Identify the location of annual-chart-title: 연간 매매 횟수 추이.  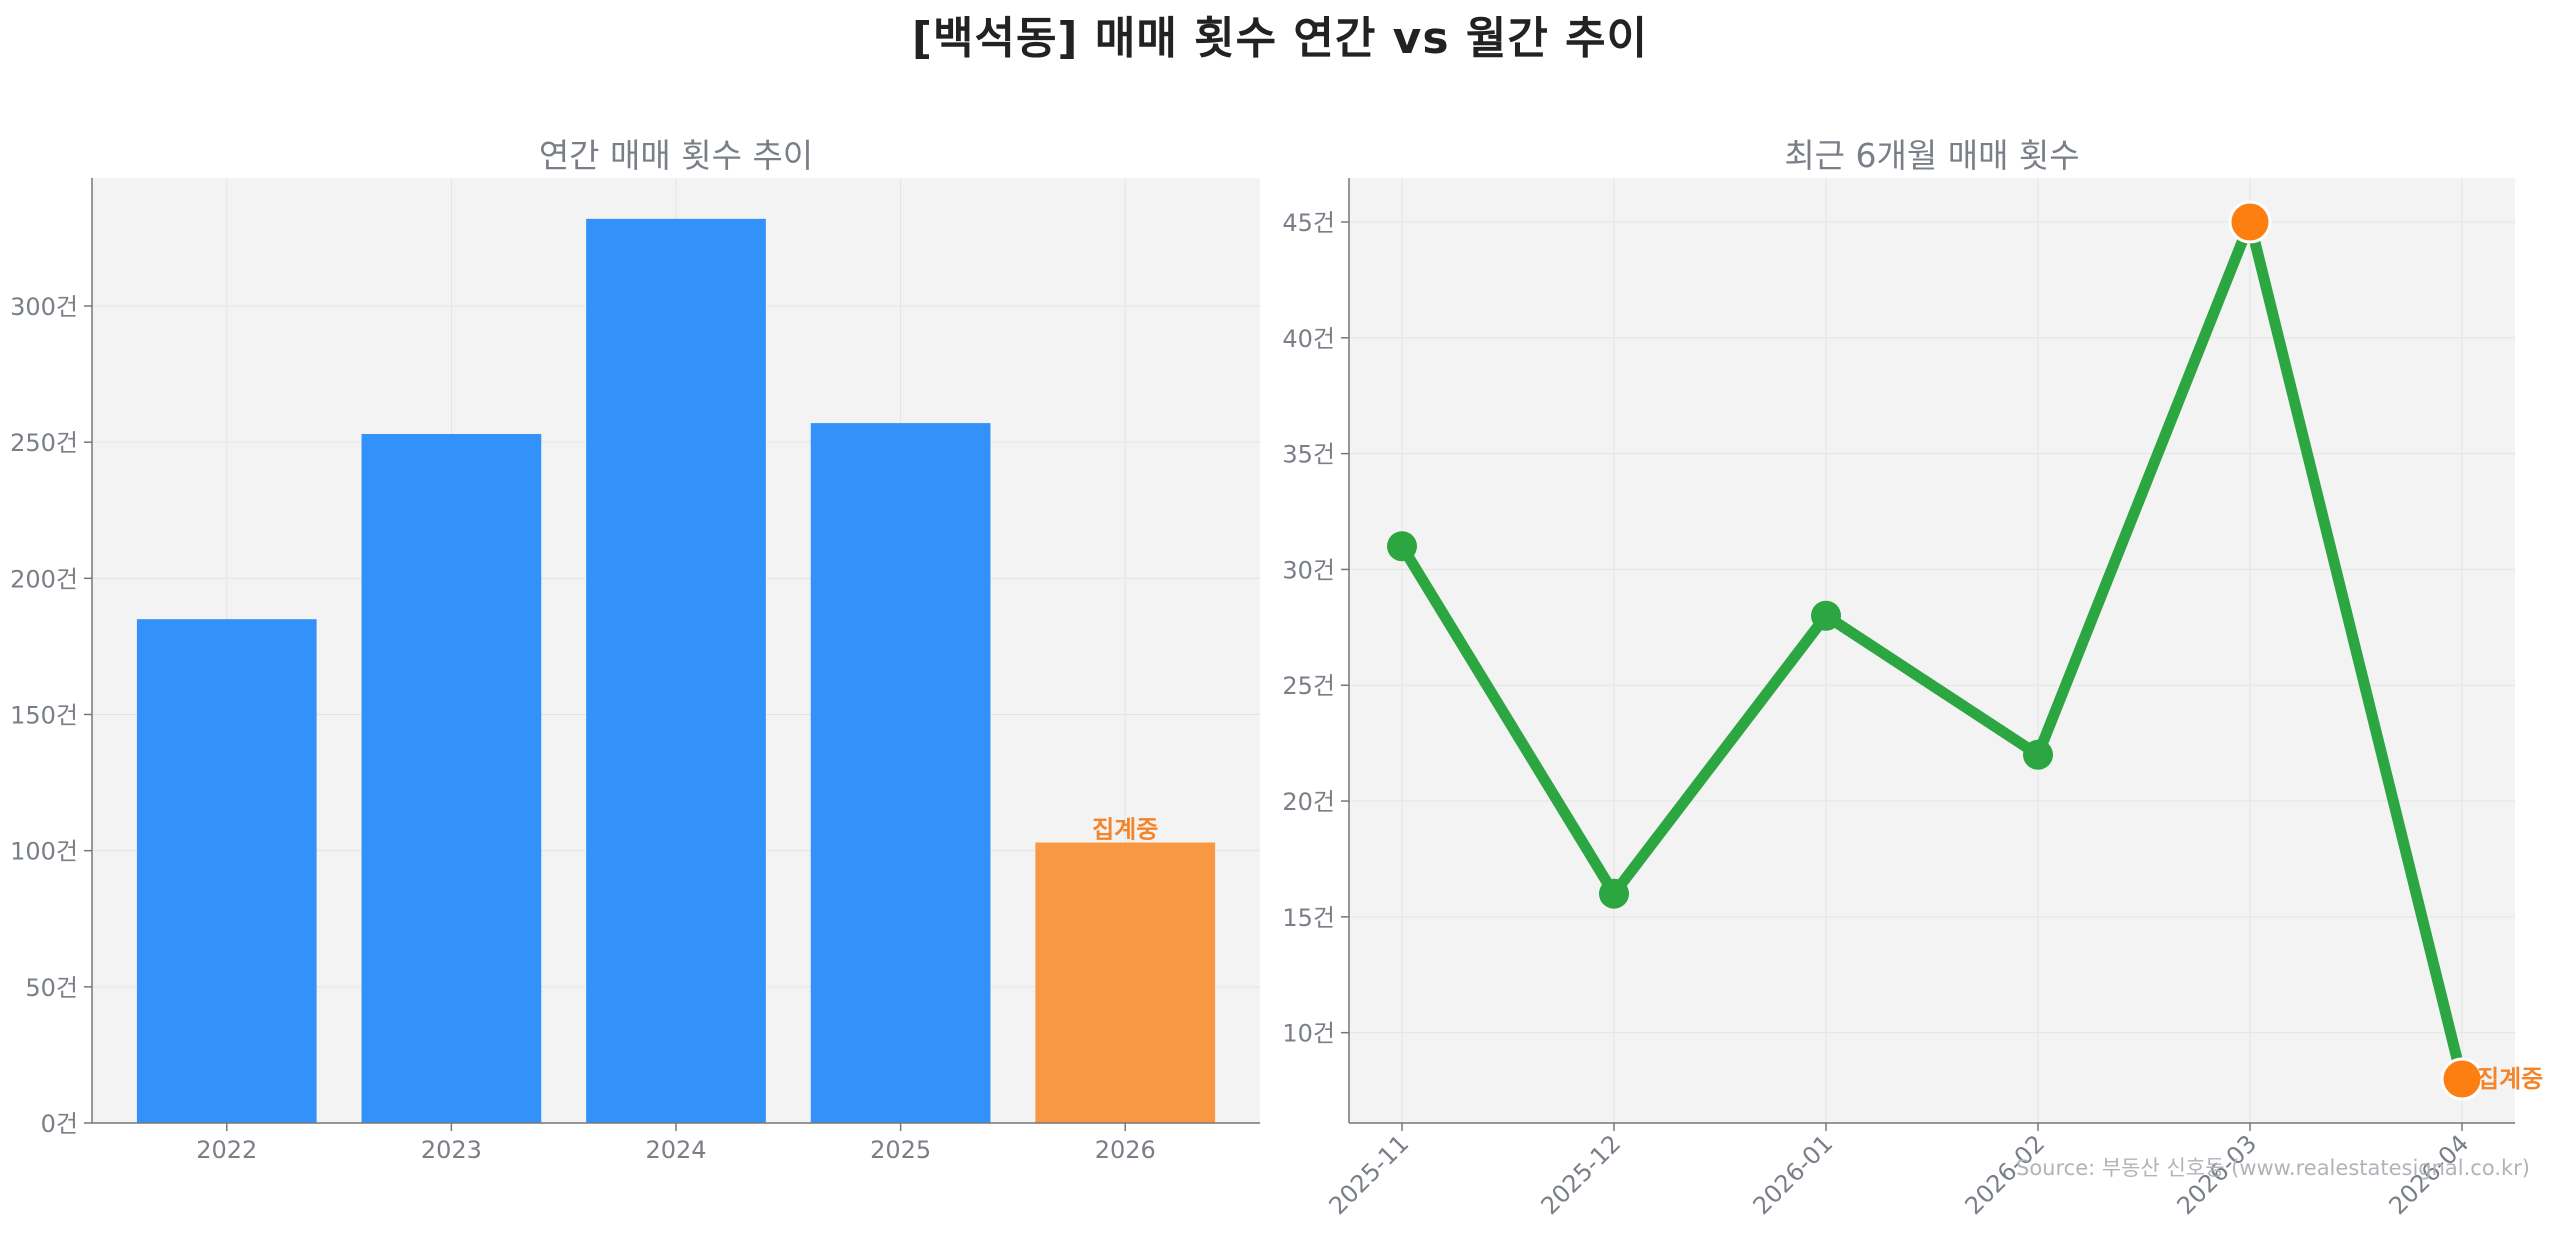
(676, 155).